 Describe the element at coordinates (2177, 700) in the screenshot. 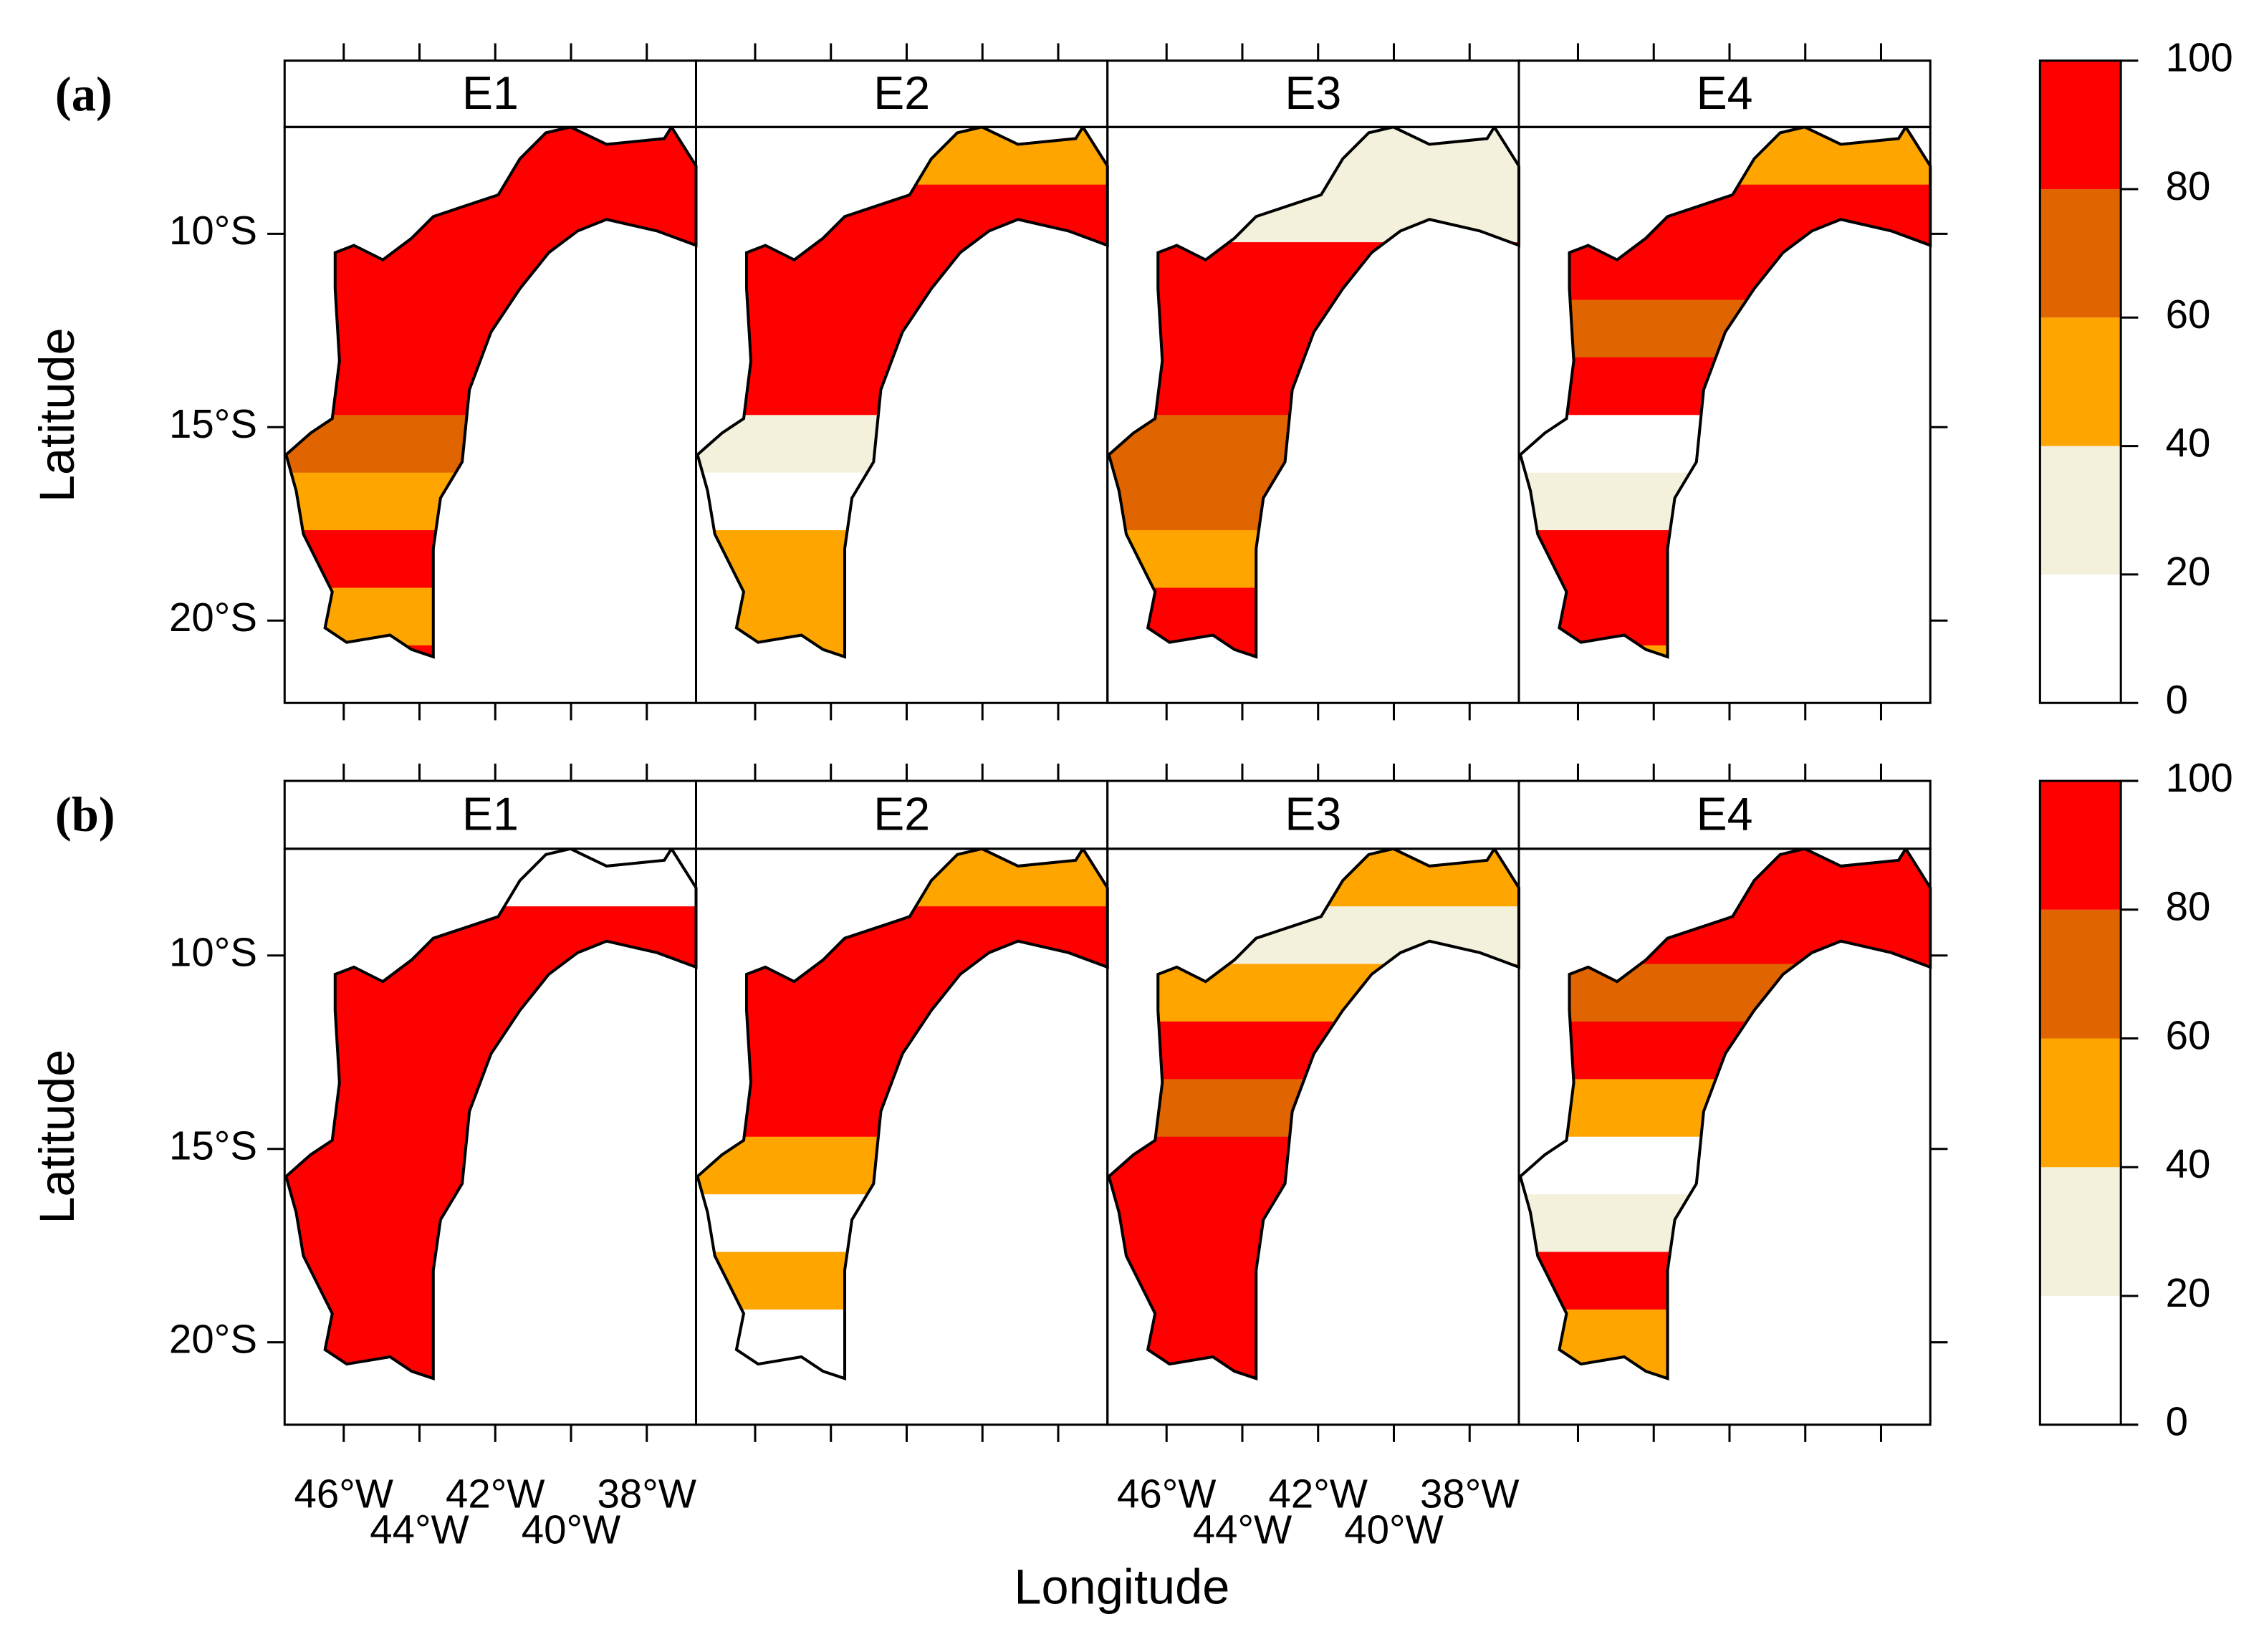

I see `colorbar-tick-label: 0` at that location.